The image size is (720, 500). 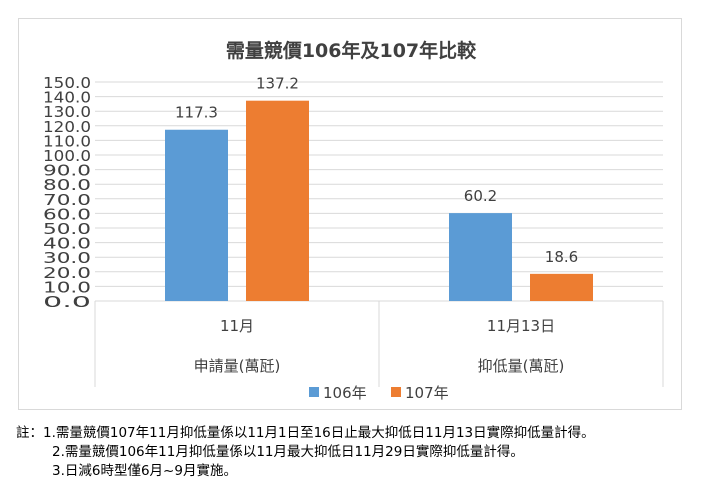 I want to click on data-label: 18.6, so click(x=561, y=257).